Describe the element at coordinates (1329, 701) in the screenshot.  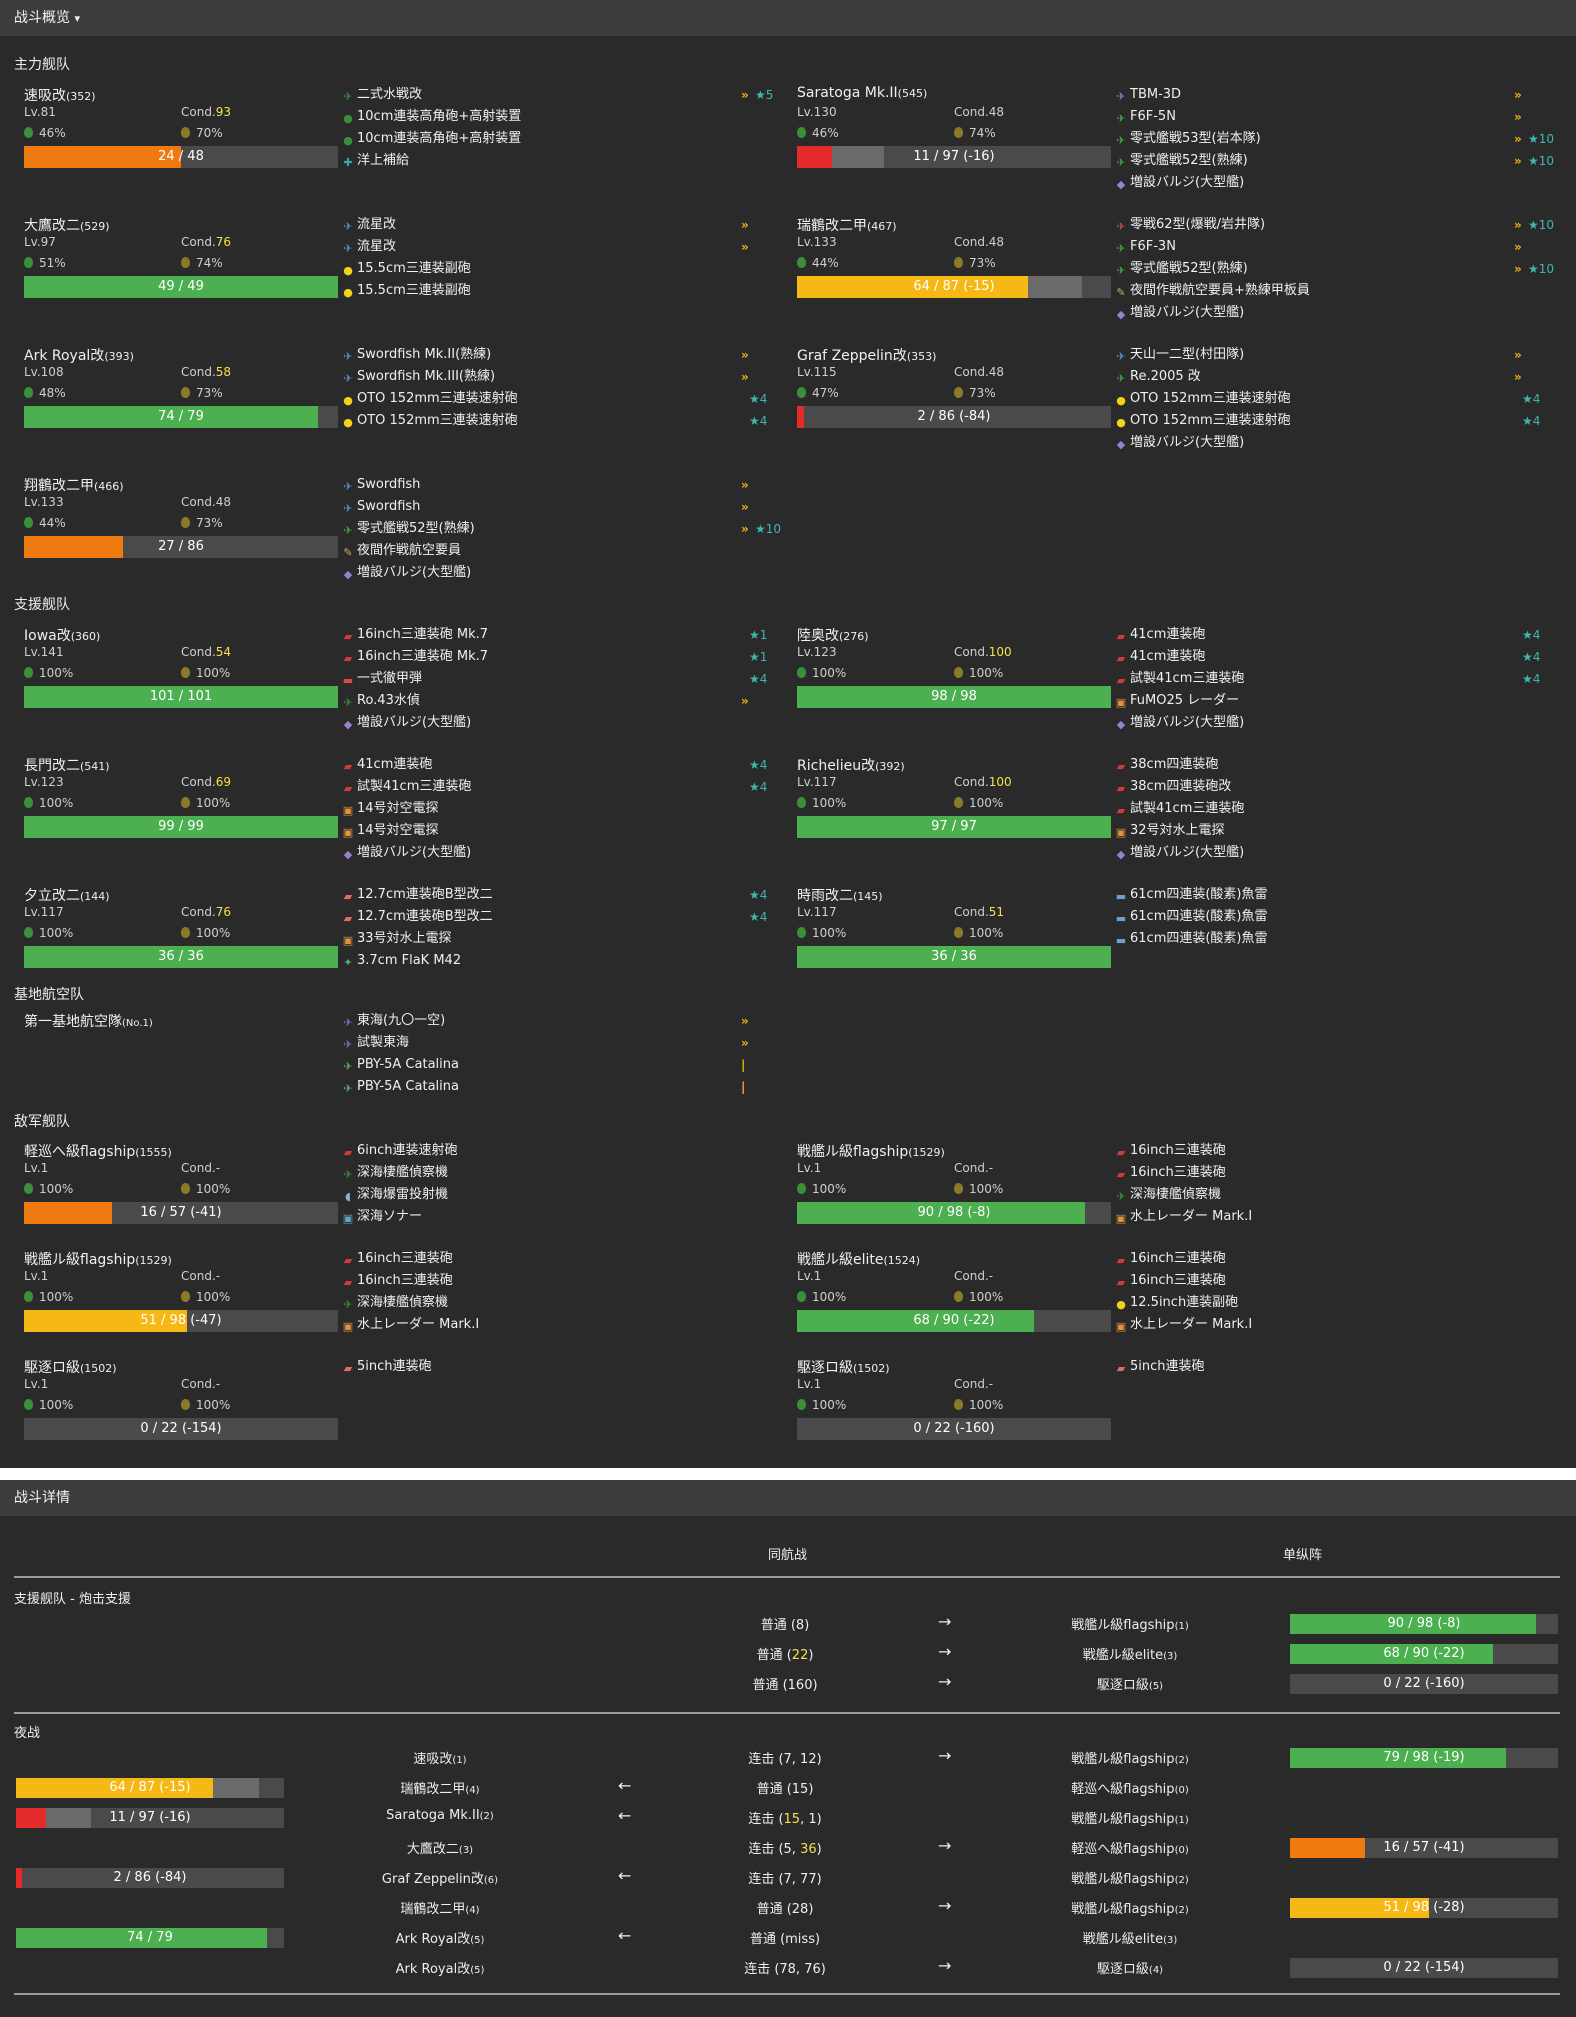
I see `equipment-slot: ▣ FuMO25 レーダー` at that location.